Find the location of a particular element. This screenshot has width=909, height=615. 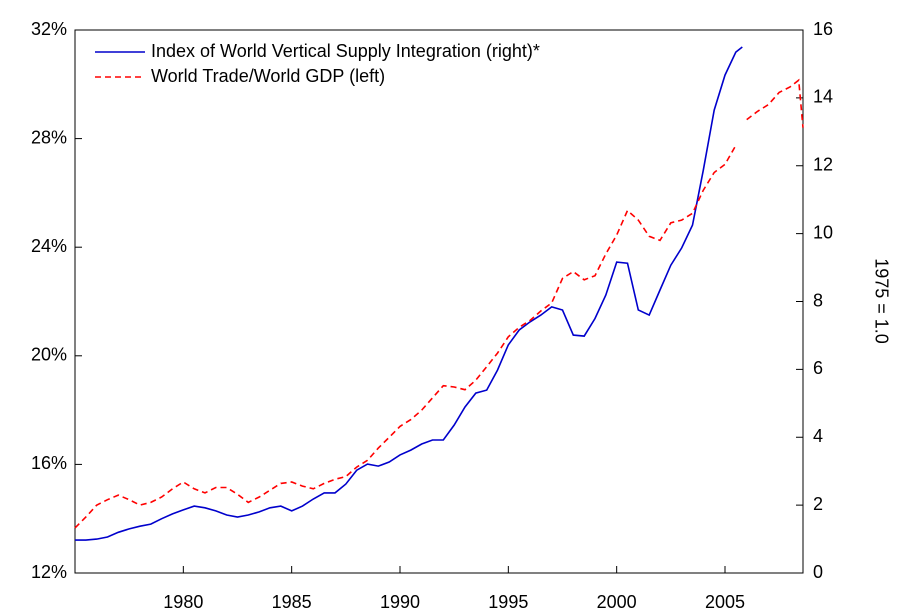

y2-tick-label: 16 is located at coordinates (823, 29).